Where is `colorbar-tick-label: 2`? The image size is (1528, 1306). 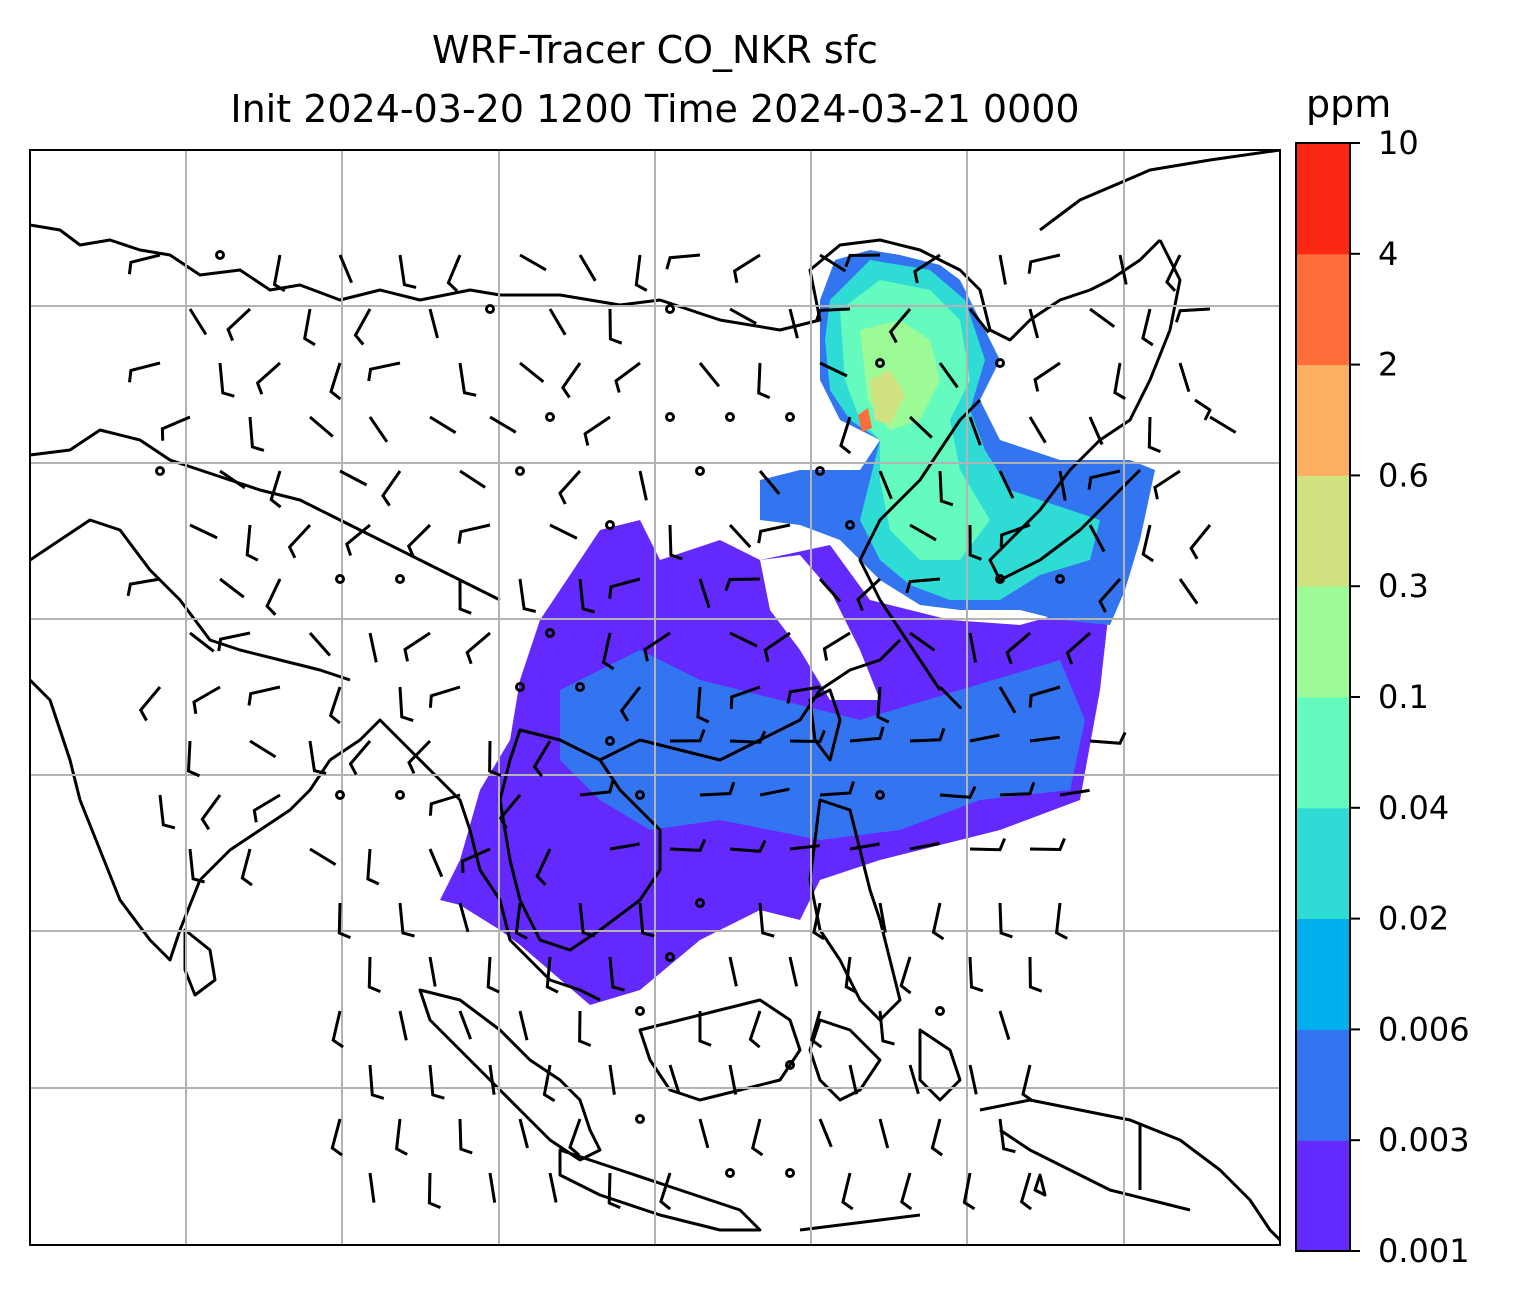 colorbar-tick-label: 2 is located at coordinates (1388, 365).